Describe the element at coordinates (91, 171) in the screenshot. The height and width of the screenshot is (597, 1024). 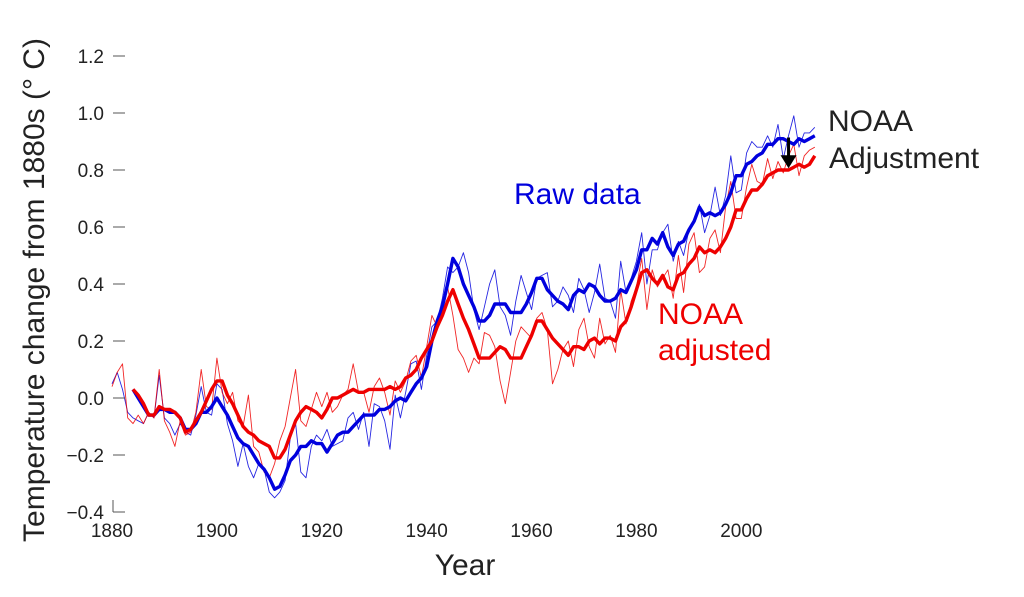
I see `y-tick-label: 0.8` at that location.